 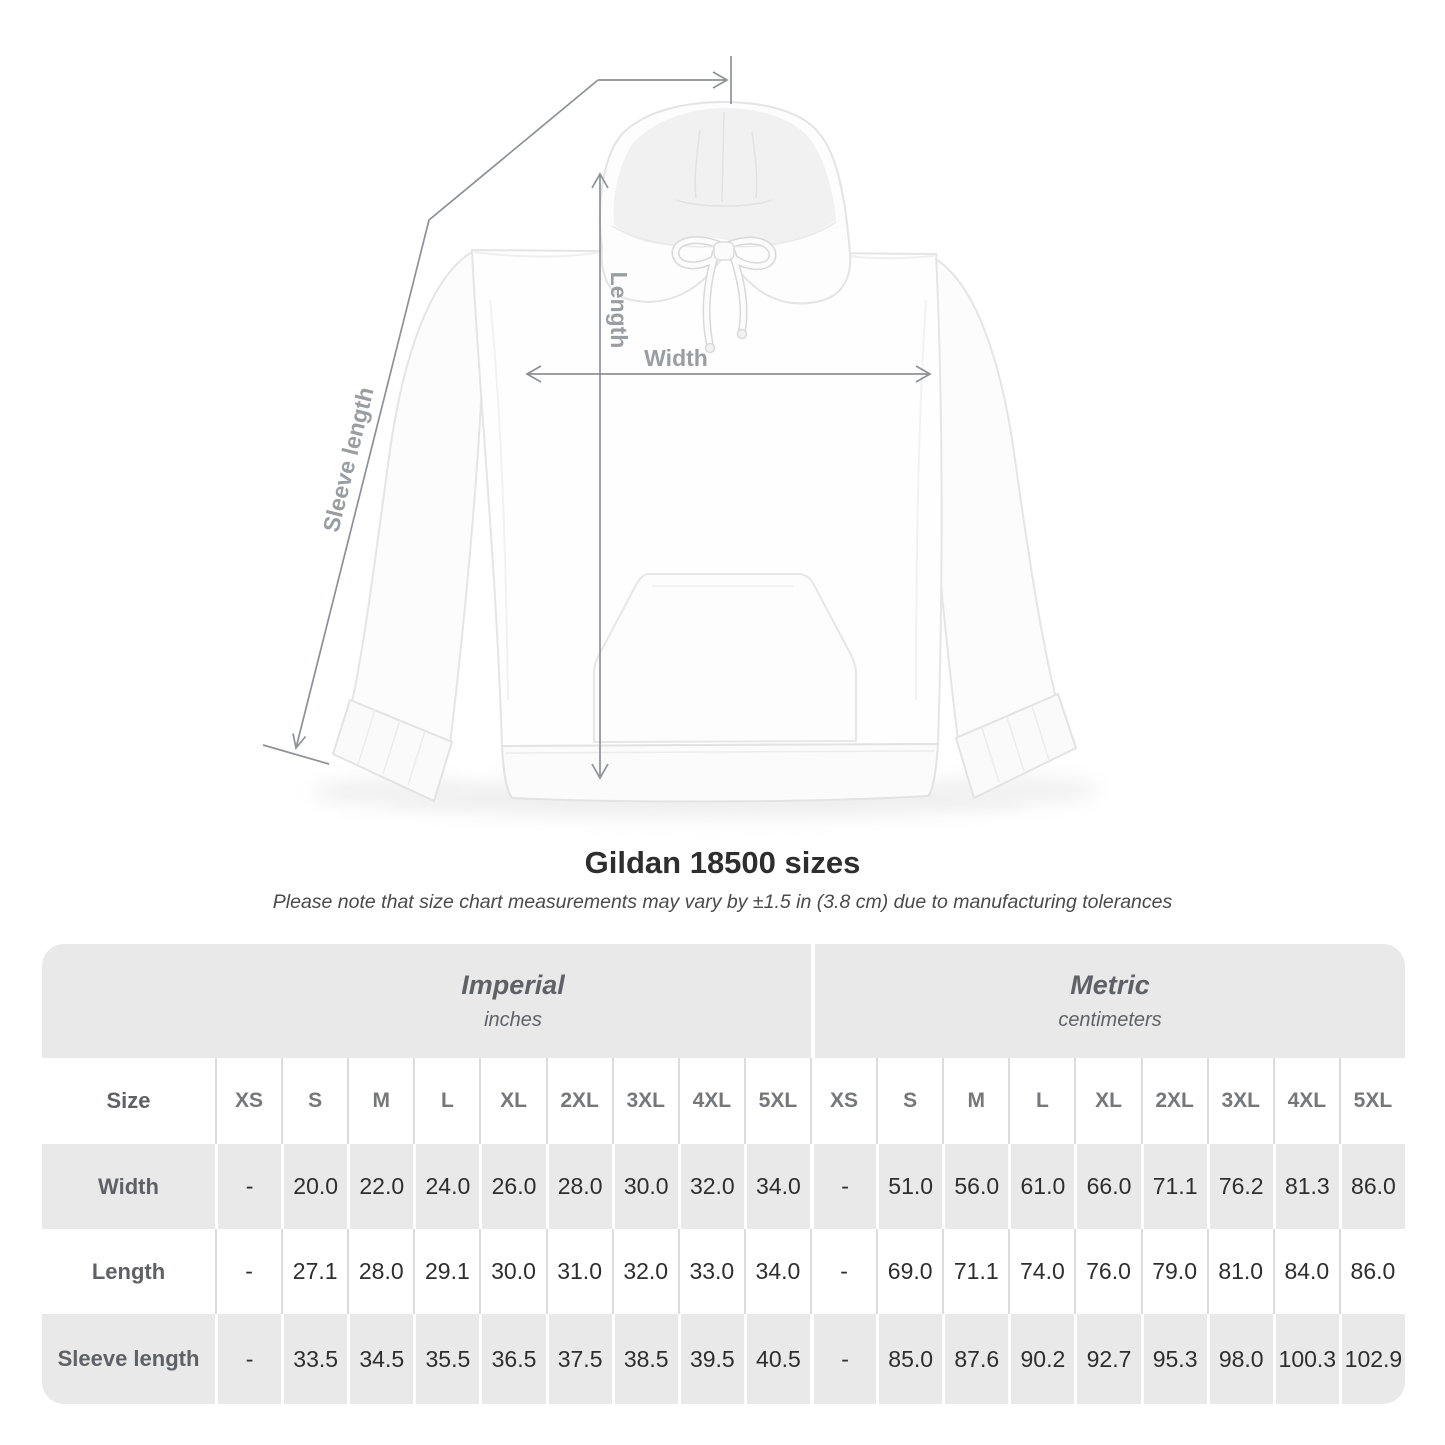 What do you see at coordinates (1041, 1271) in the screenshot?
I see `value-cell-metric: 74.0` at bounding box center [1041, 1271].